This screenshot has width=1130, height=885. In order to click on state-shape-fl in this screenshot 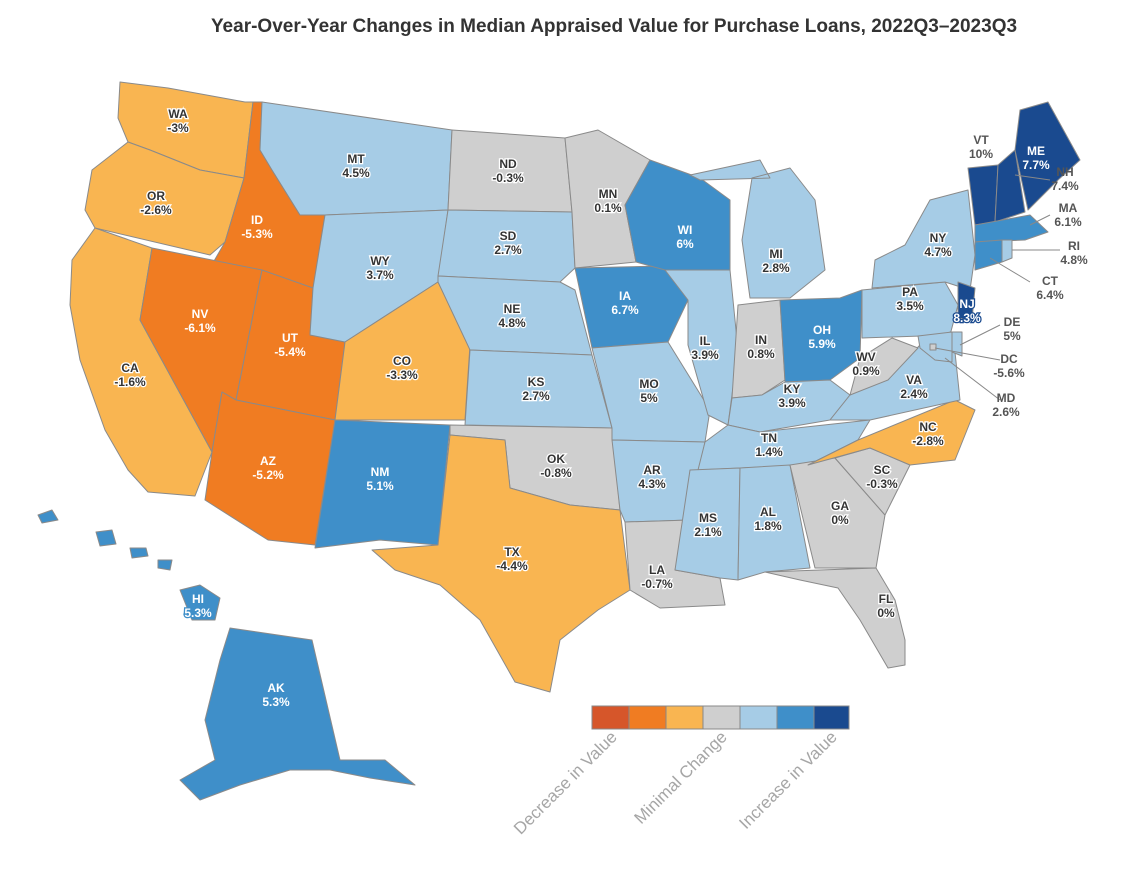, I will do `click(835, 618)`.